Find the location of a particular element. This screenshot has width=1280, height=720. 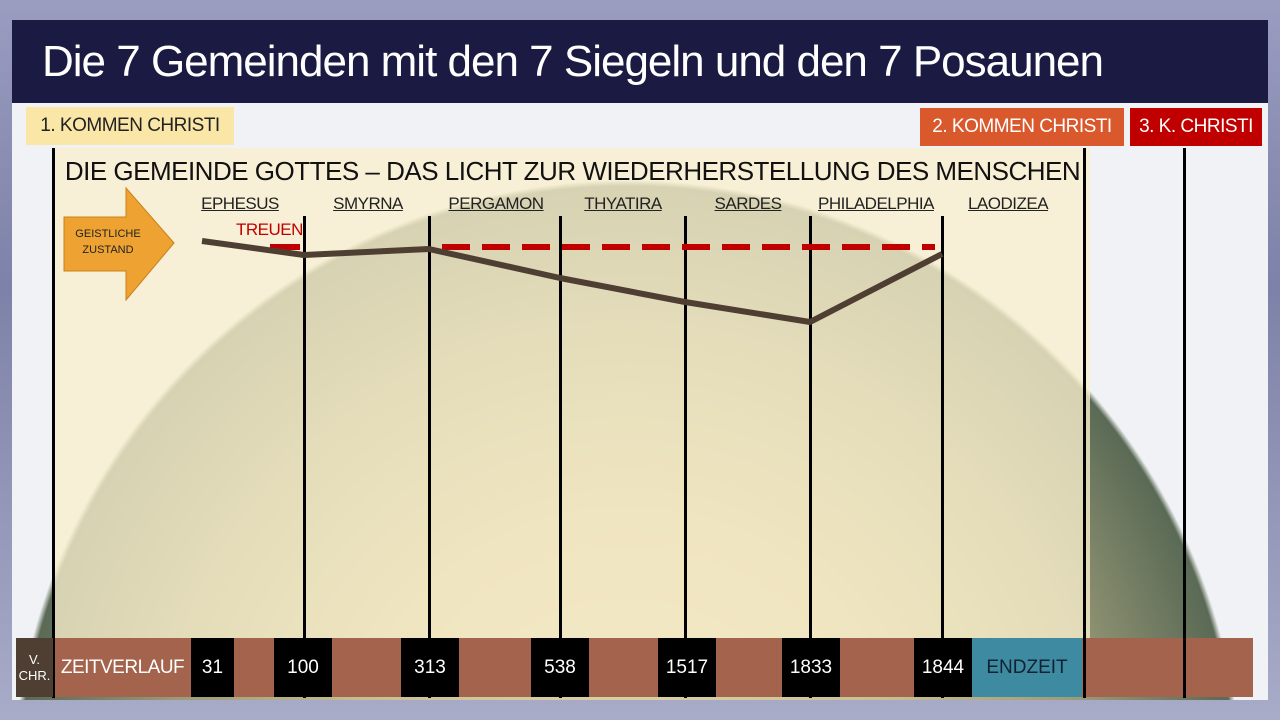

timeline-label: ZEITVERLAUF is located at coordinates (122, 667).